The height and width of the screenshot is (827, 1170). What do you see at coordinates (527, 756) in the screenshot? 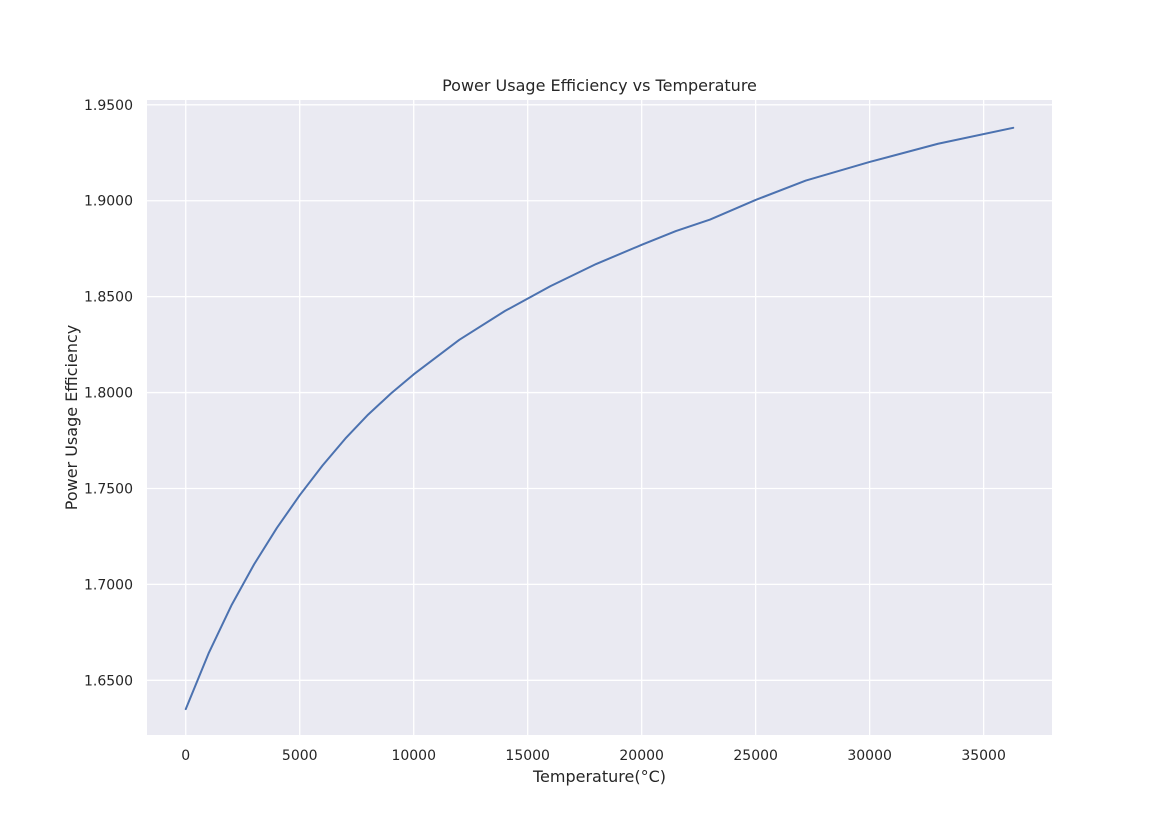
I see `x-tick-label: 15000` at bounding box center [527, 756].